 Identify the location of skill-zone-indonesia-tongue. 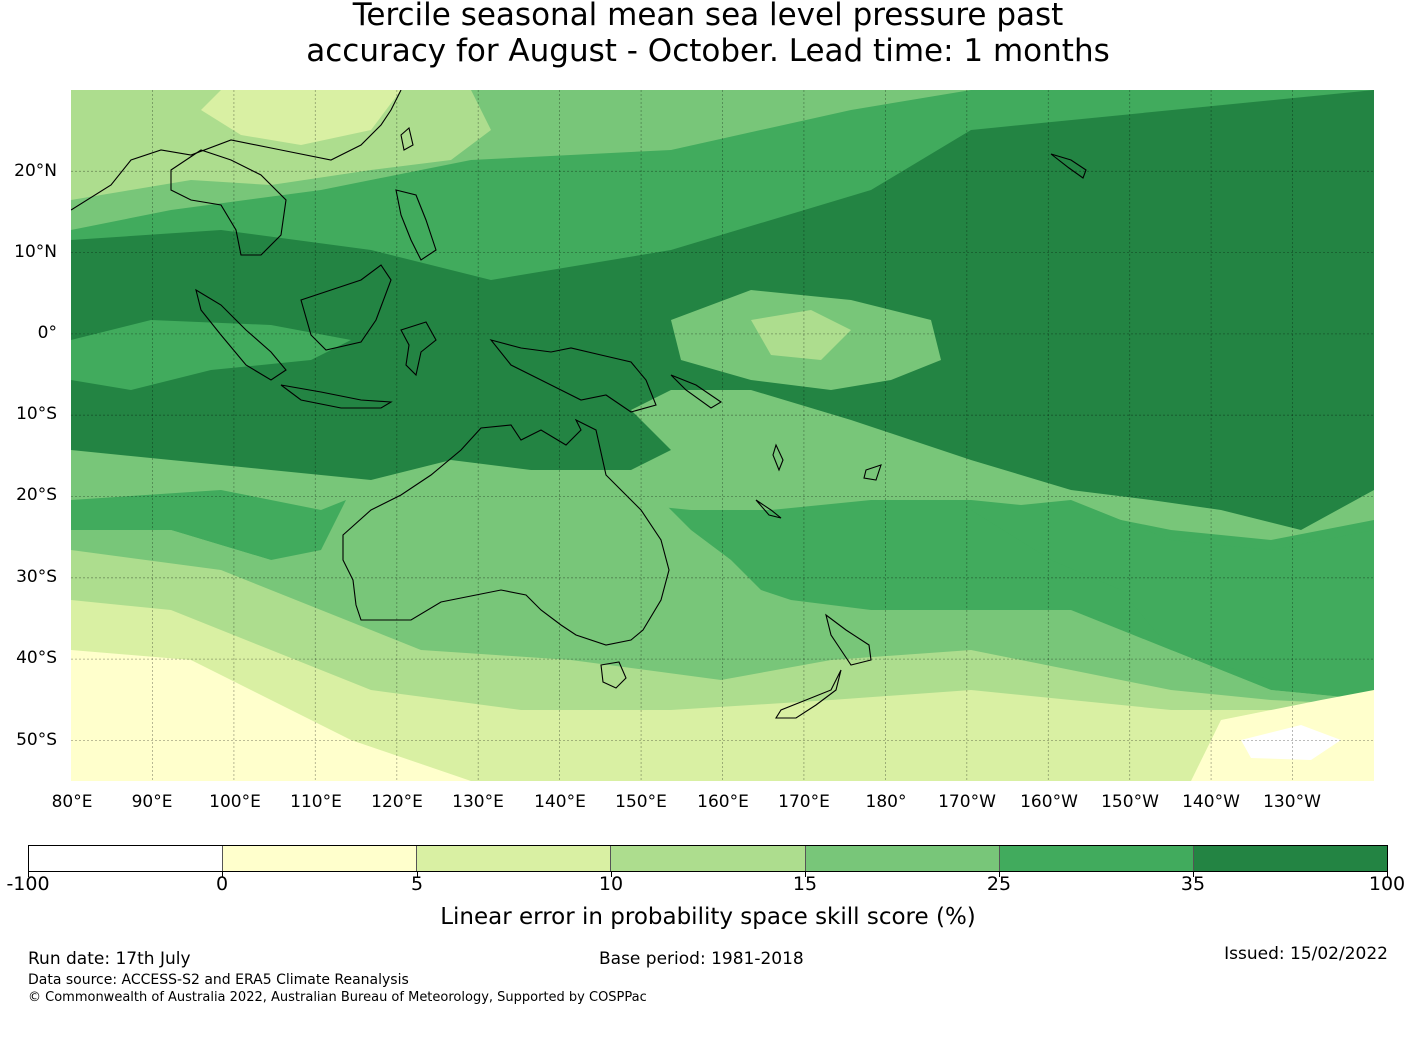
(211, 355).